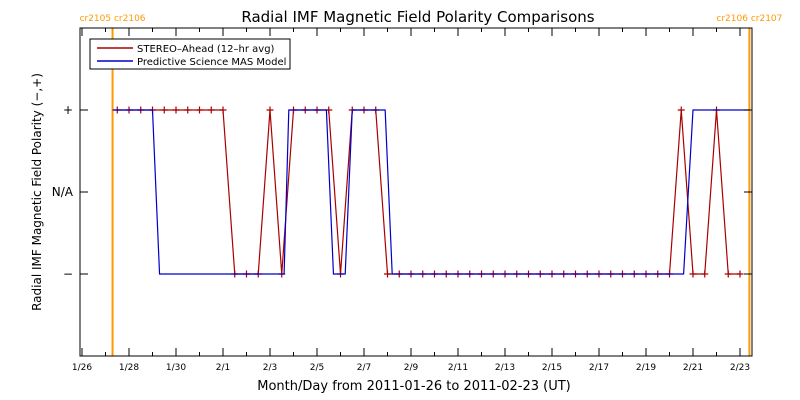 This screenshot has height=400, width=800. Describe the element at coordinates (129, 368) in the screenshot. I see `x-tick-label: 1/28` at that location.